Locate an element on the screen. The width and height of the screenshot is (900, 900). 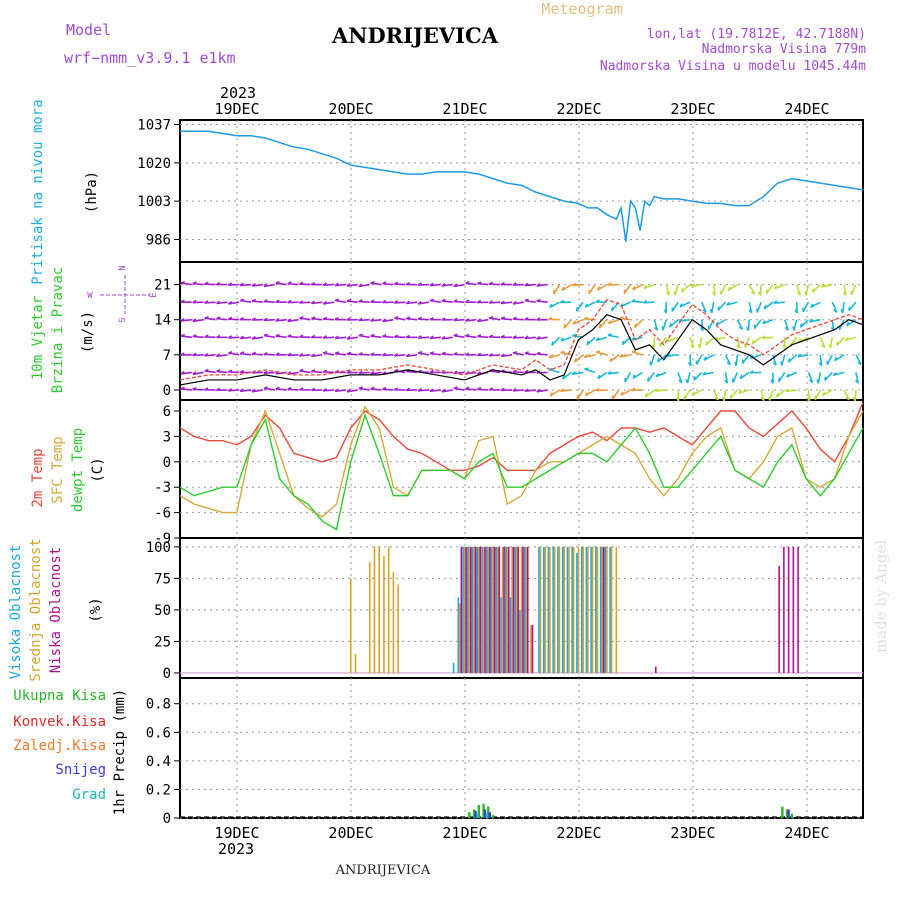
precip-ytick-label: 0.8 is located at coordinates (158, 705).